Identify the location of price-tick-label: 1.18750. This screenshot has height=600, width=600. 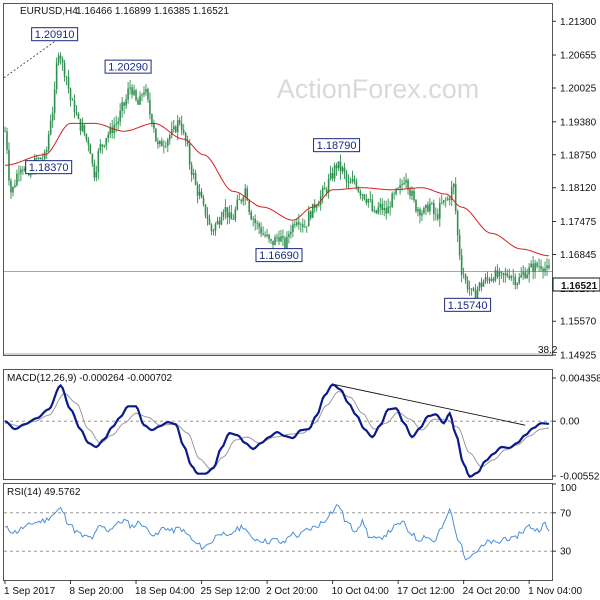
(578, 155).